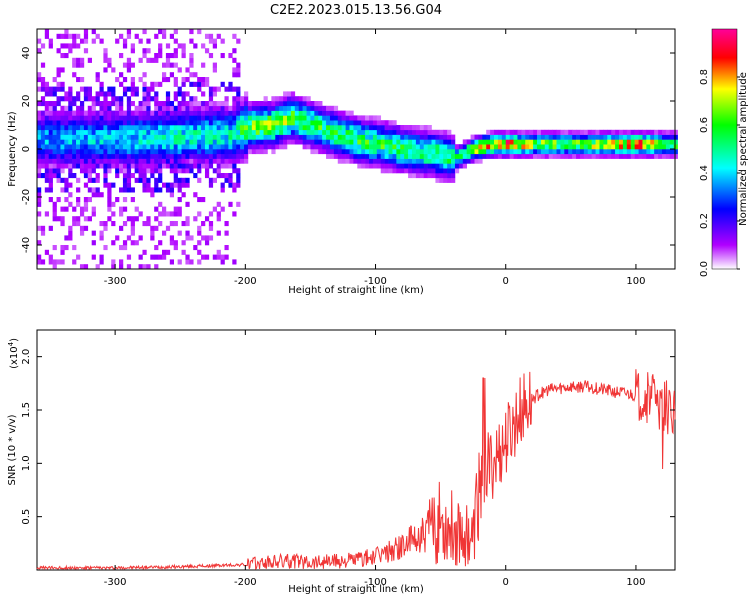  Describe the element at coordinates (26, 357) in the screenshot. I see `snr-y-tick-label: 2.0` at that location.